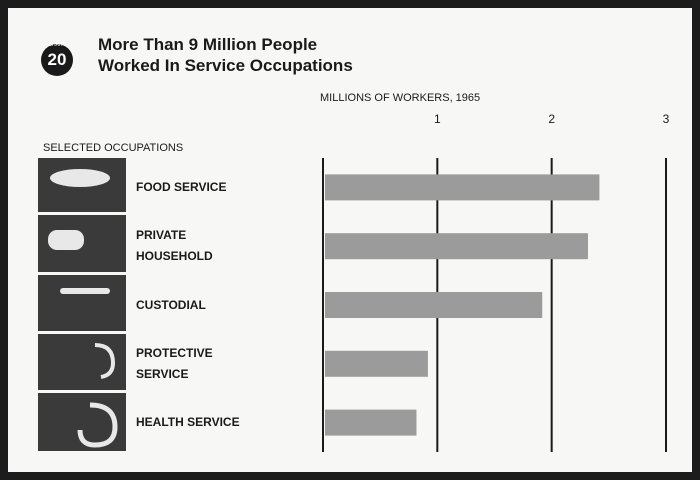 The height and width of the screenshot is (480, 700). Describe the element at coordinates (188, 422) in the screenshot. I see `y-tick-label: HEALTH SERVICE` at that location.